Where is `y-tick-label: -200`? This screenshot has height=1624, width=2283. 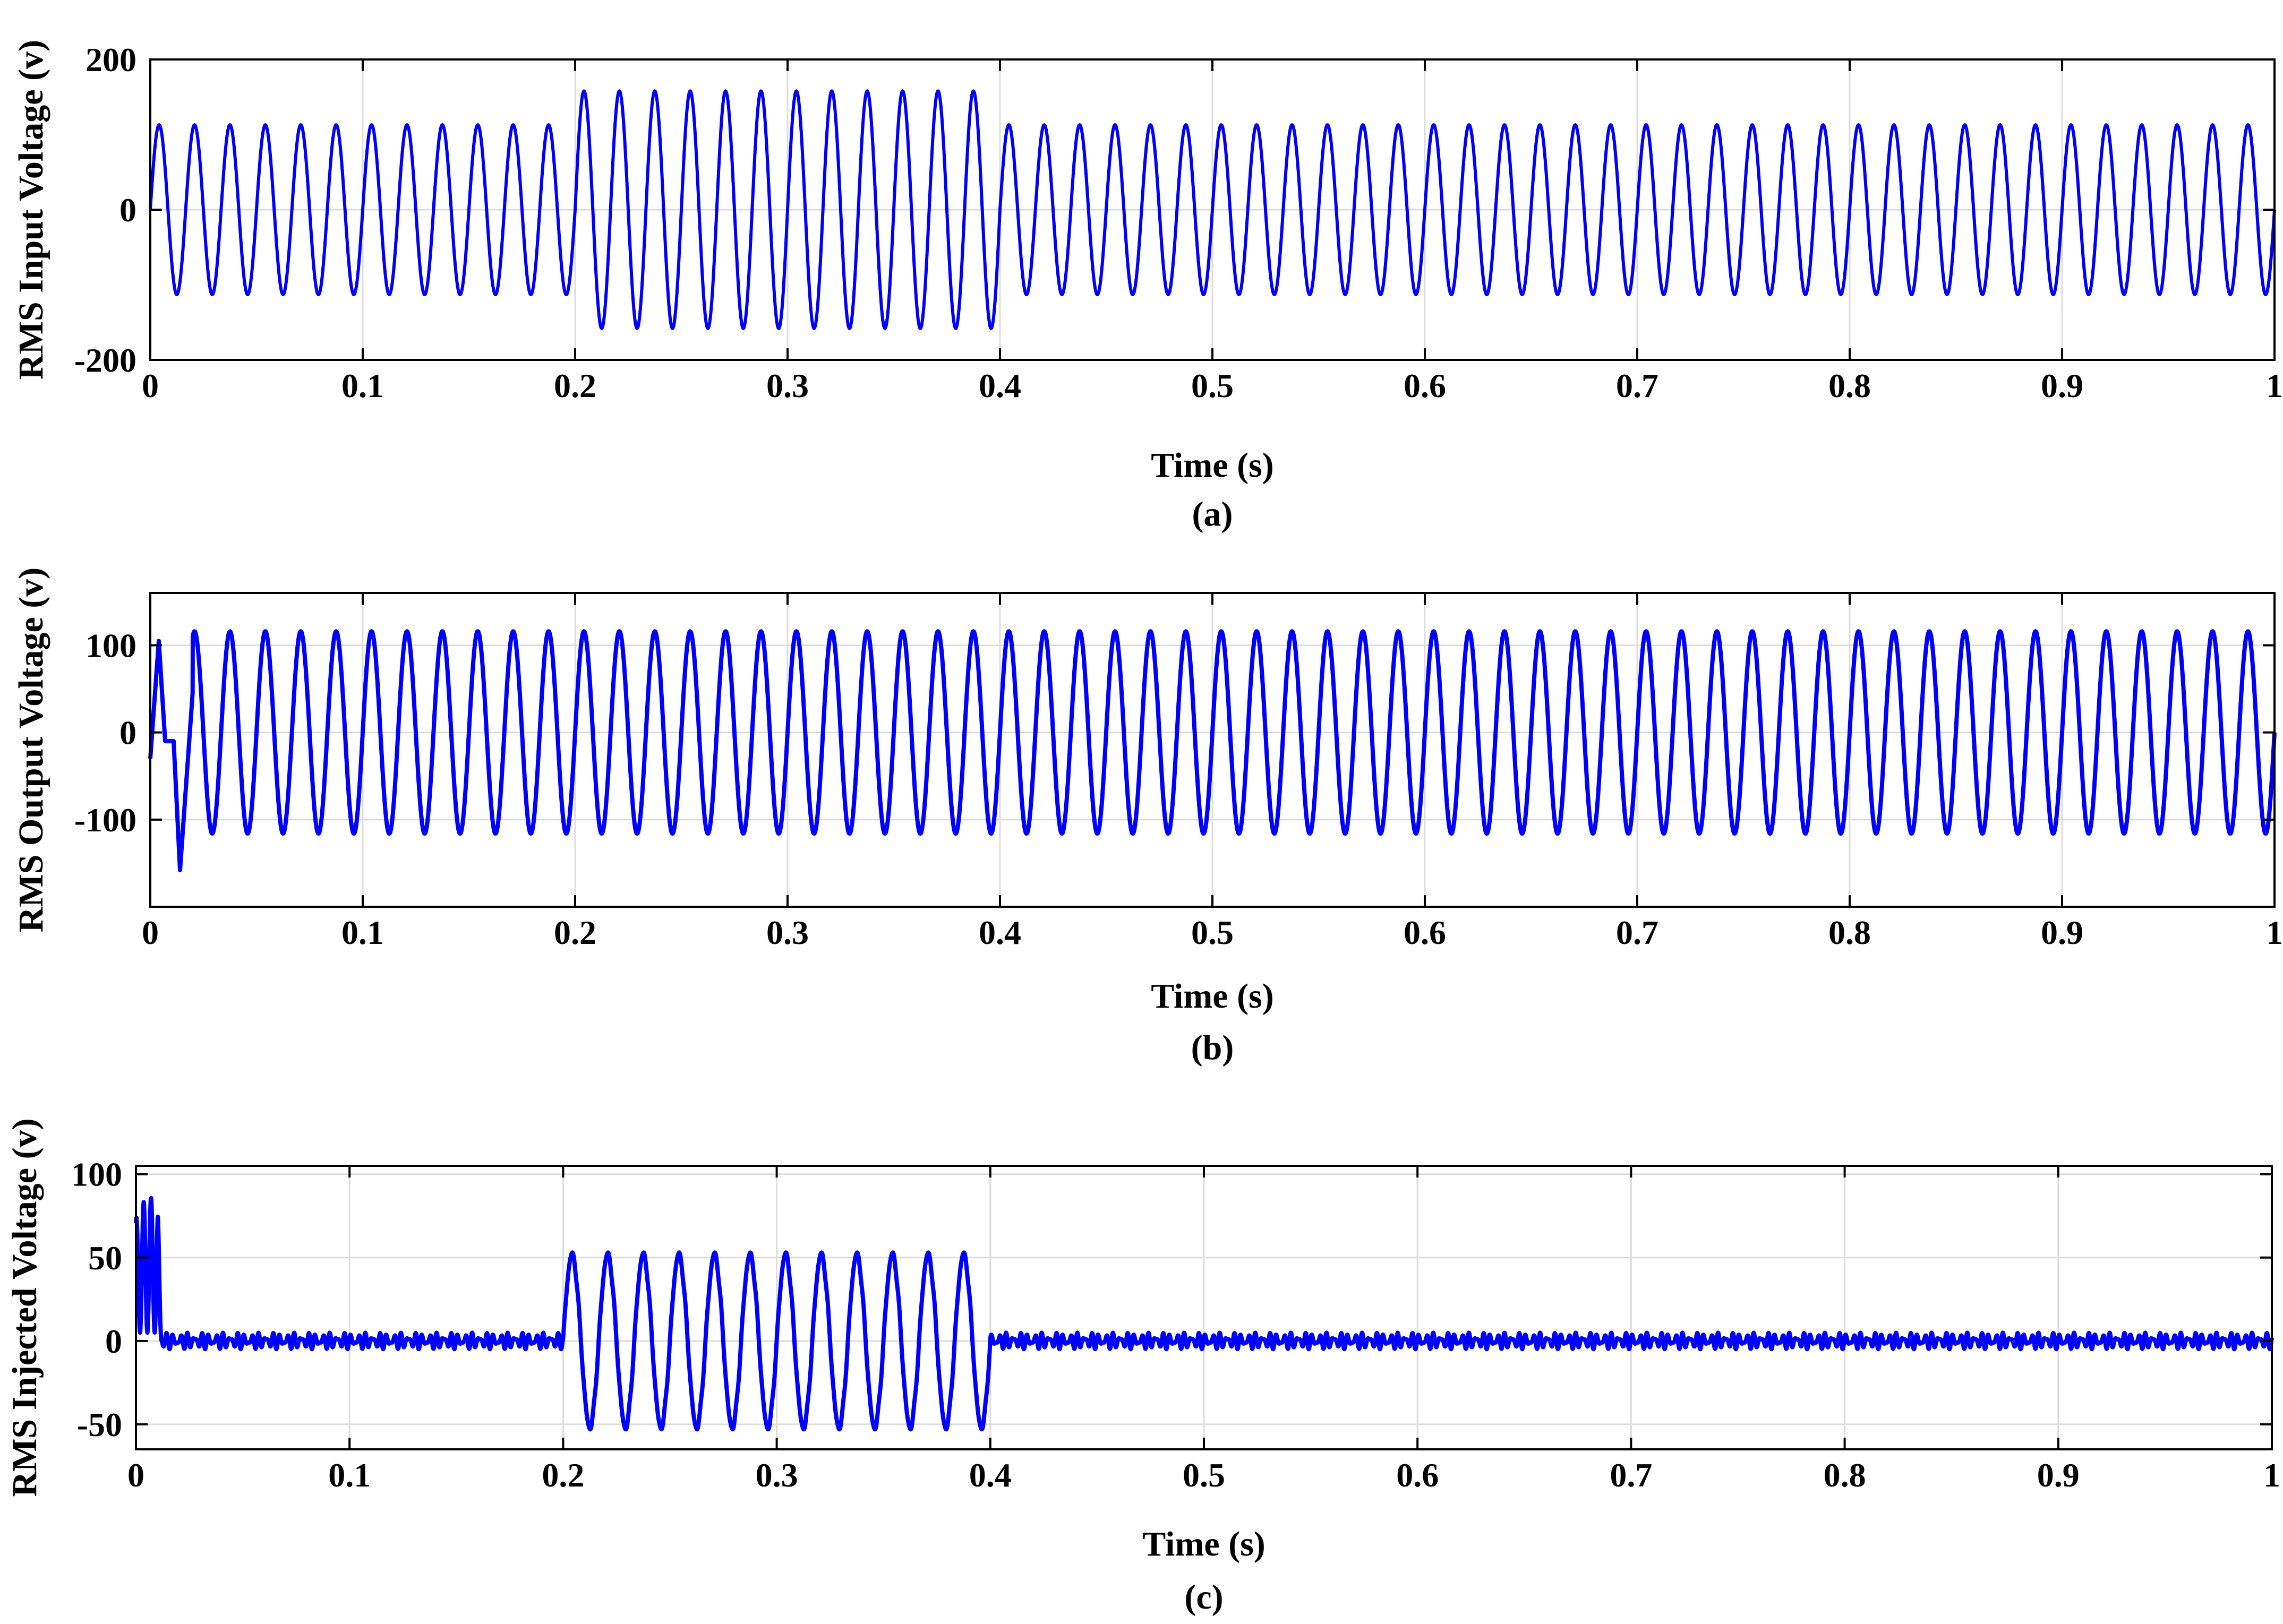
y-tick-label: -200 is located at coordinates (105, 360).